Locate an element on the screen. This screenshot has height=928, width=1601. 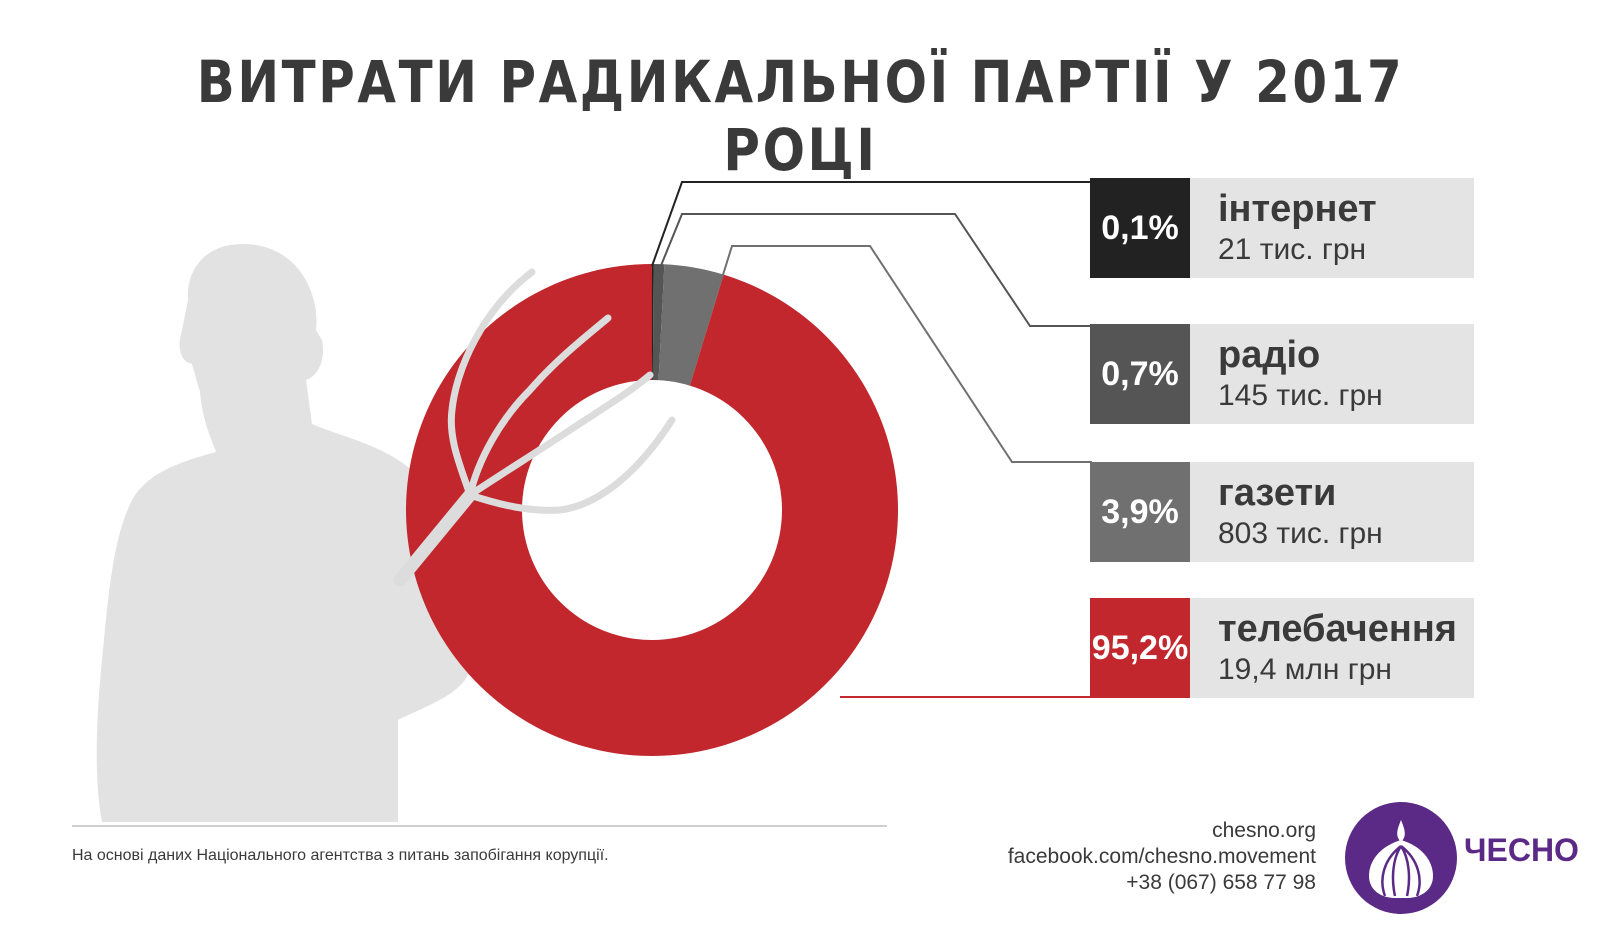
legend-amount: 145 тис. грн is located at coordinates (1300, 395).